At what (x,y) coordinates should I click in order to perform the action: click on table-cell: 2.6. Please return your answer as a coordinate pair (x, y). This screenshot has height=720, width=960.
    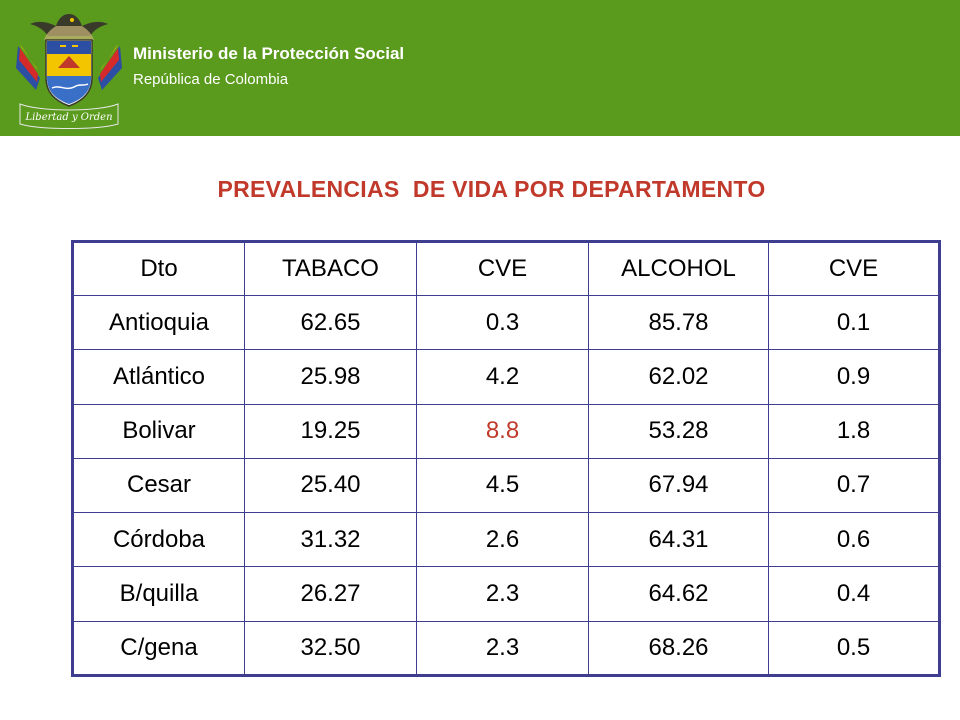
    Looking at the image, I should click on (502, 540).